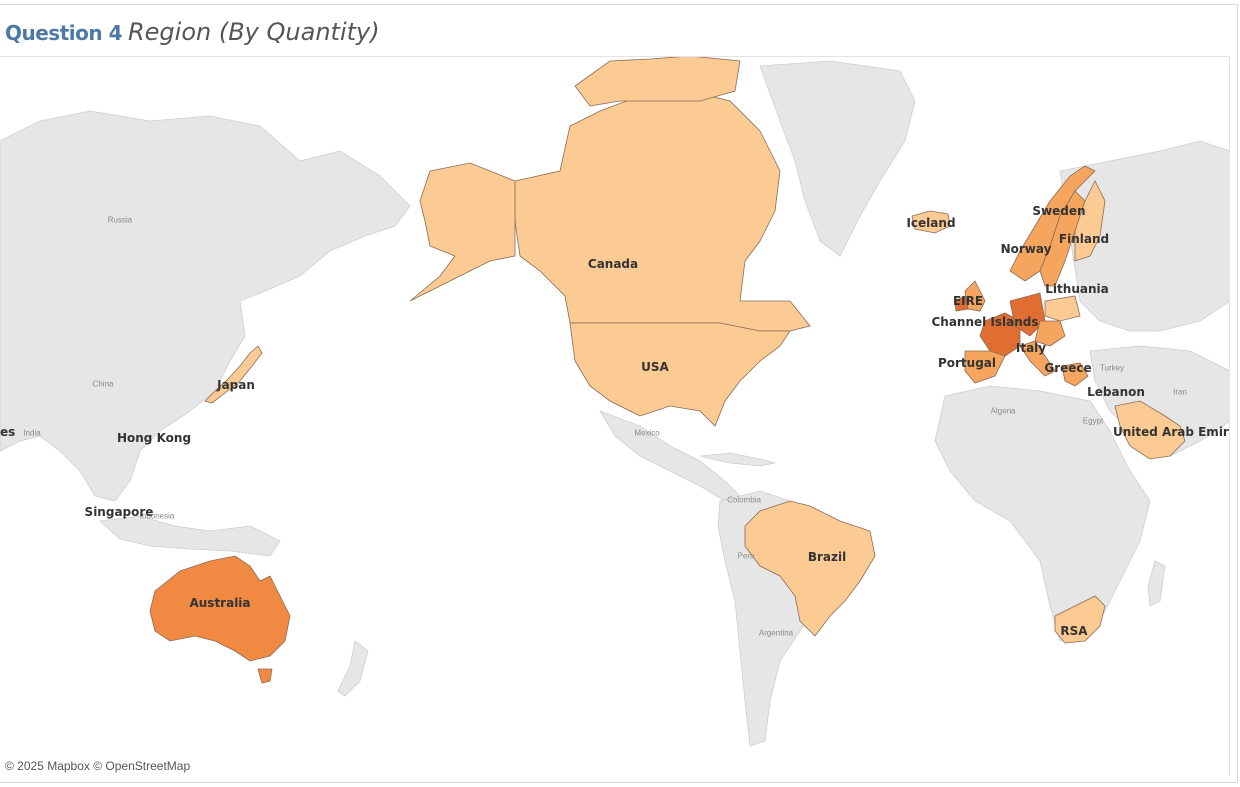  Describe the element at coordinates (1144, 236) in the screenshot. I see `land-east-europe-russia` at that location.